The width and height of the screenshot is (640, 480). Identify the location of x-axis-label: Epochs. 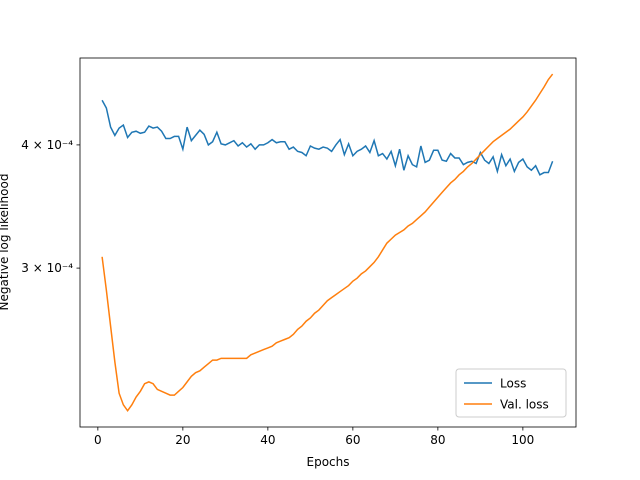
(328, 462).